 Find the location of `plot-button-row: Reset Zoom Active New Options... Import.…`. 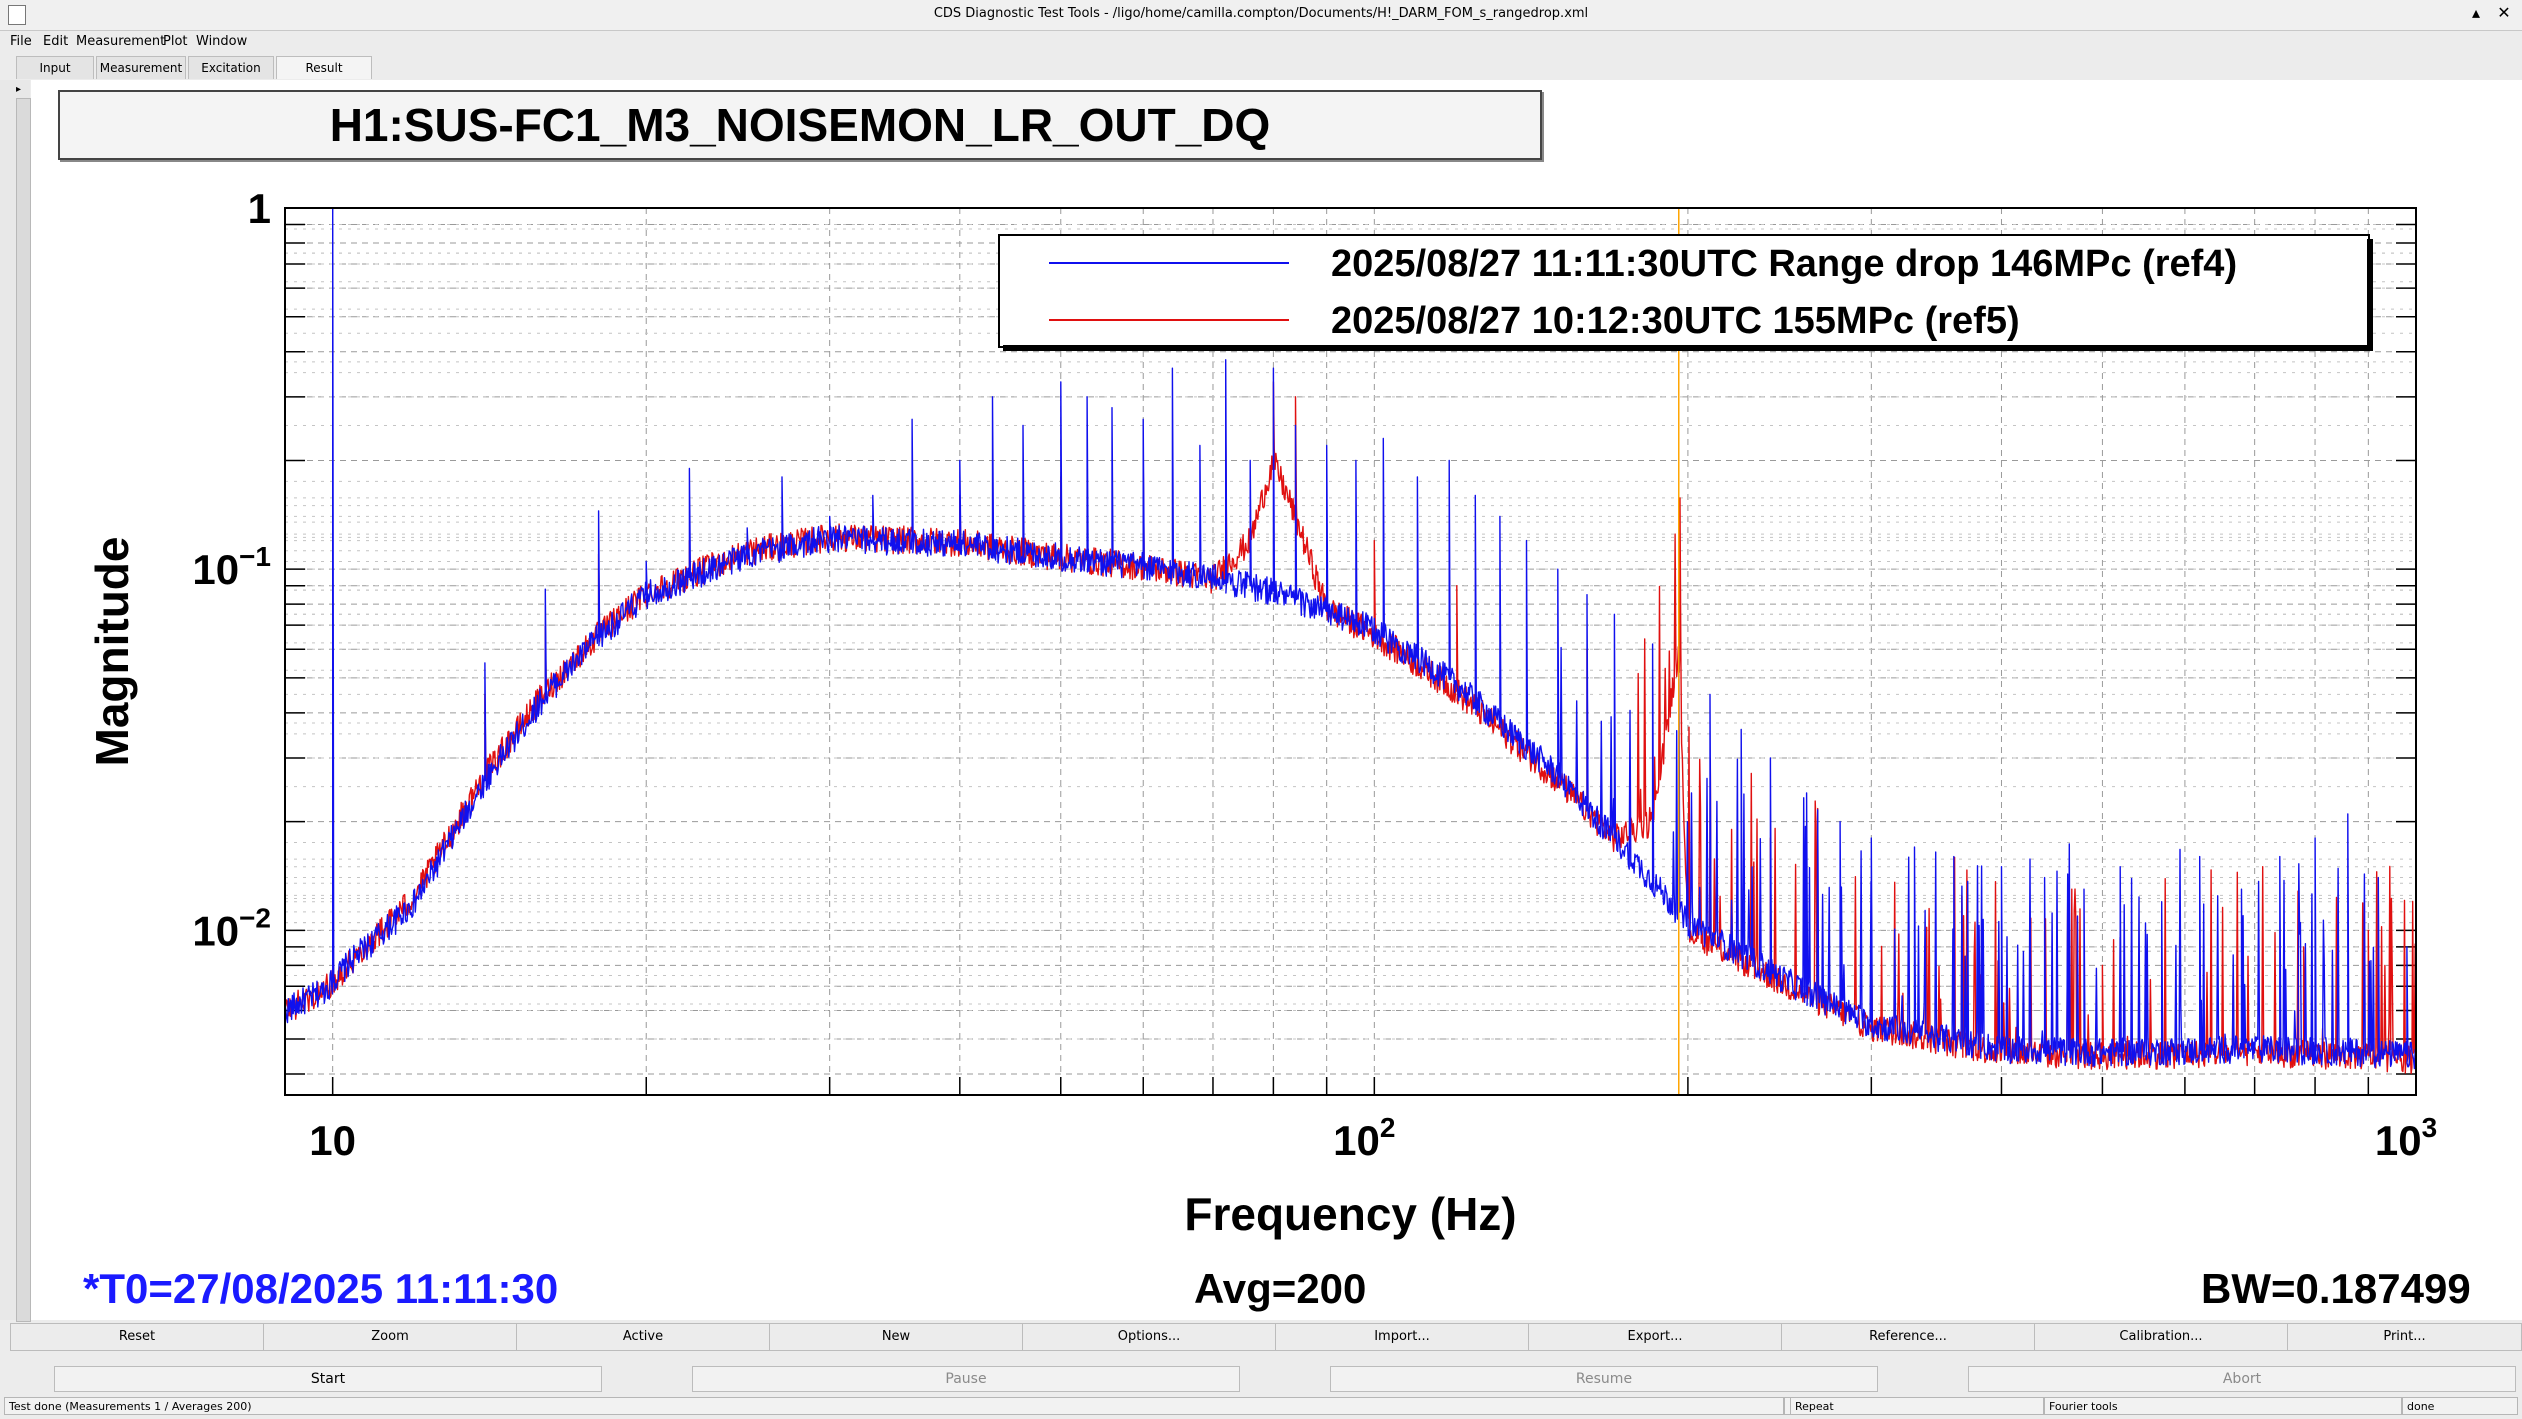

plot-button-row: Reset Zoom Active New Options... Import.… is located at coordinates (1266, 1337).